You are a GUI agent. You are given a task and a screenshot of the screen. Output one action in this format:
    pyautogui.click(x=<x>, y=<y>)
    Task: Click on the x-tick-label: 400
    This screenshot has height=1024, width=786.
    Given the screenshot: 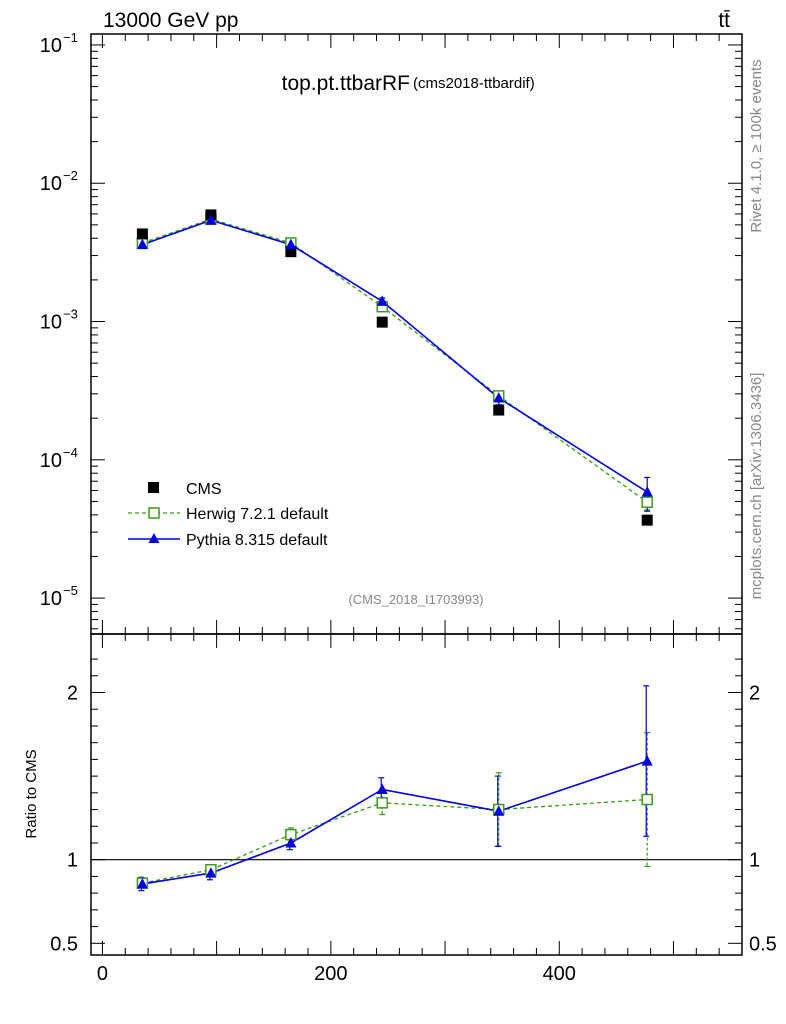 What is the action you would take?
    pyautogui.click(x=559, y=974)
    